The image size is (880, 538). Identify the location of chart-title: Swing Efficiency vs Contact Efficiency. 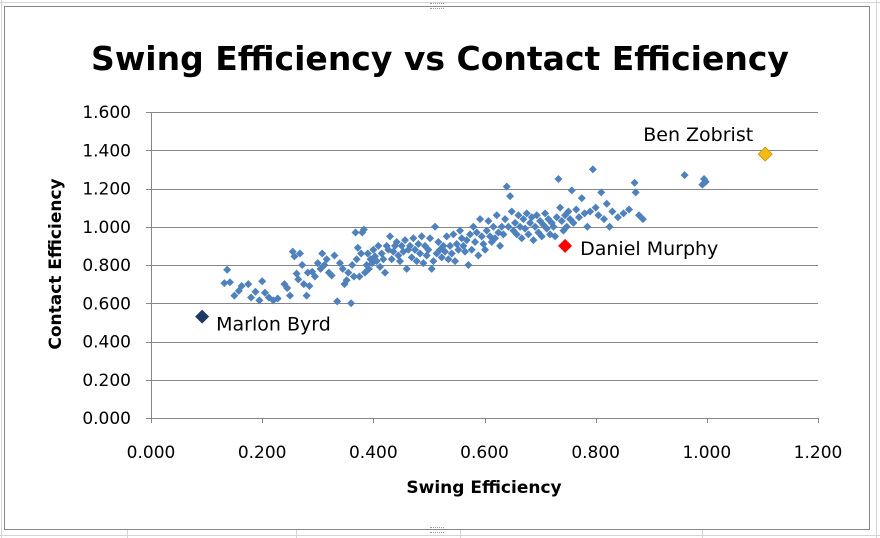
(440, 58).